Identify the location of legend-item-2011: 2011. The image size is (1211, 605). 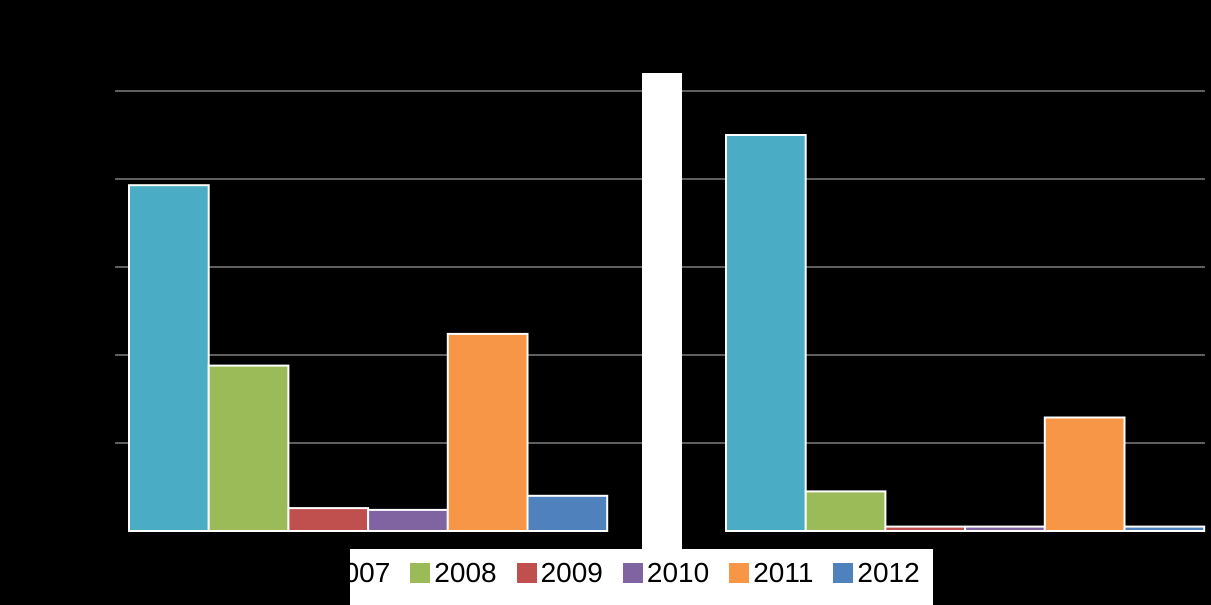
(771, 573).